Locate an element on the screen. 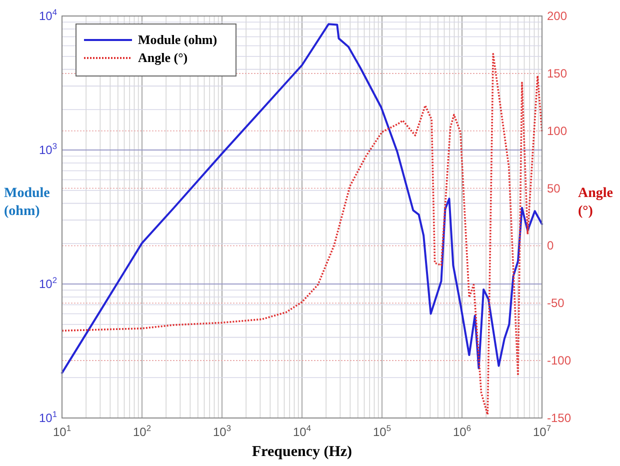  y-axis-title: Module (ohm) is located at coordinates (27, 202).